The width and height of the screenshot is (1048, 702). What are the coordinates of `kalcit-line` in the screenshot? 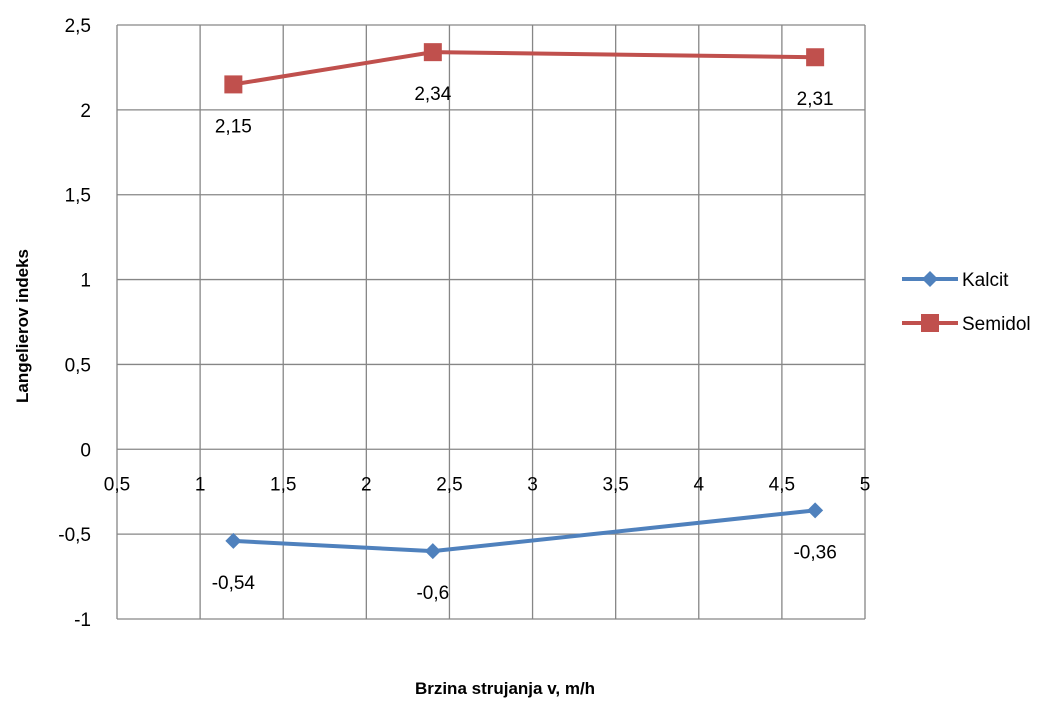 It's located at (524, 531).